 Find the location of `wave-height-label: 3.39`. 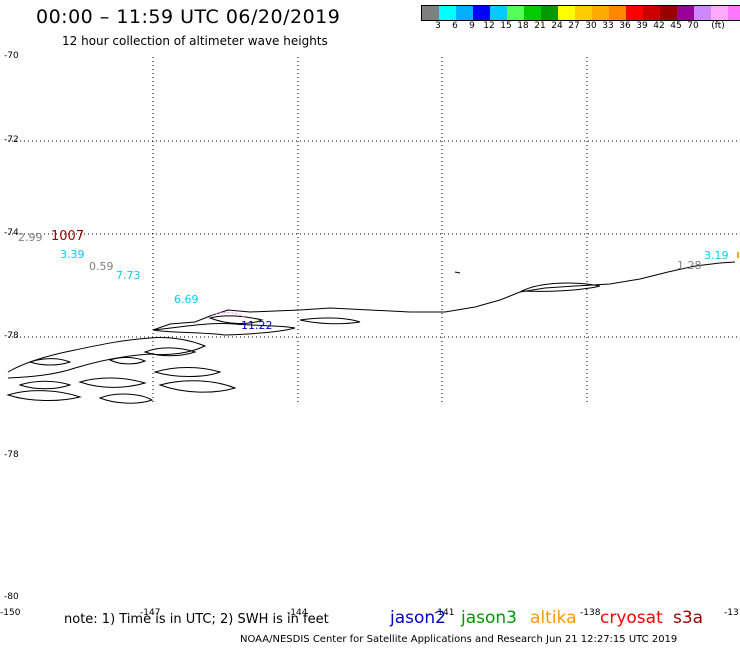

wave-height-label: 3.39 is located at coordinates (72, 254).